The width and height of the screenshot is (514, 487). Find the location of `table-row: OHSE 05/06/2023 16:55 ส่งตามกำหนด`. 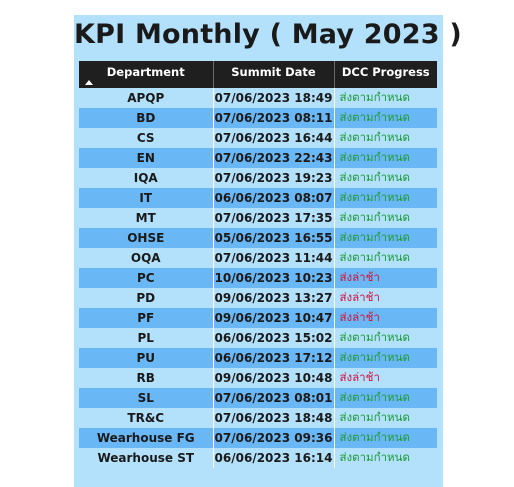

table-row: OHSE 05/06/2023 16:55 ส่งตามกำหนด is located at coordinates (258, 238).